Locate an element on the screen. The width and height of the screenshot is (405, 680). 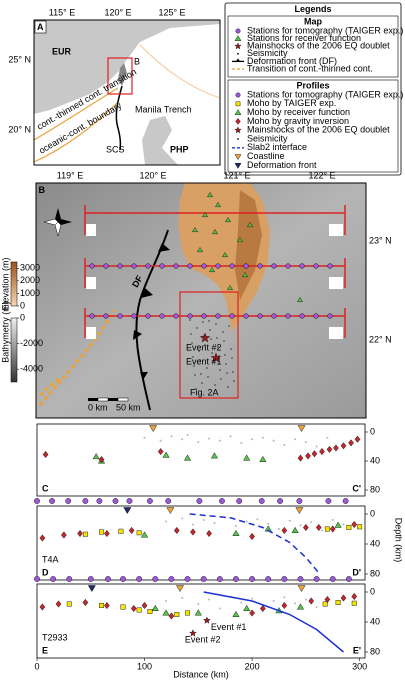
plot-area is located at coordinates (198, 622).